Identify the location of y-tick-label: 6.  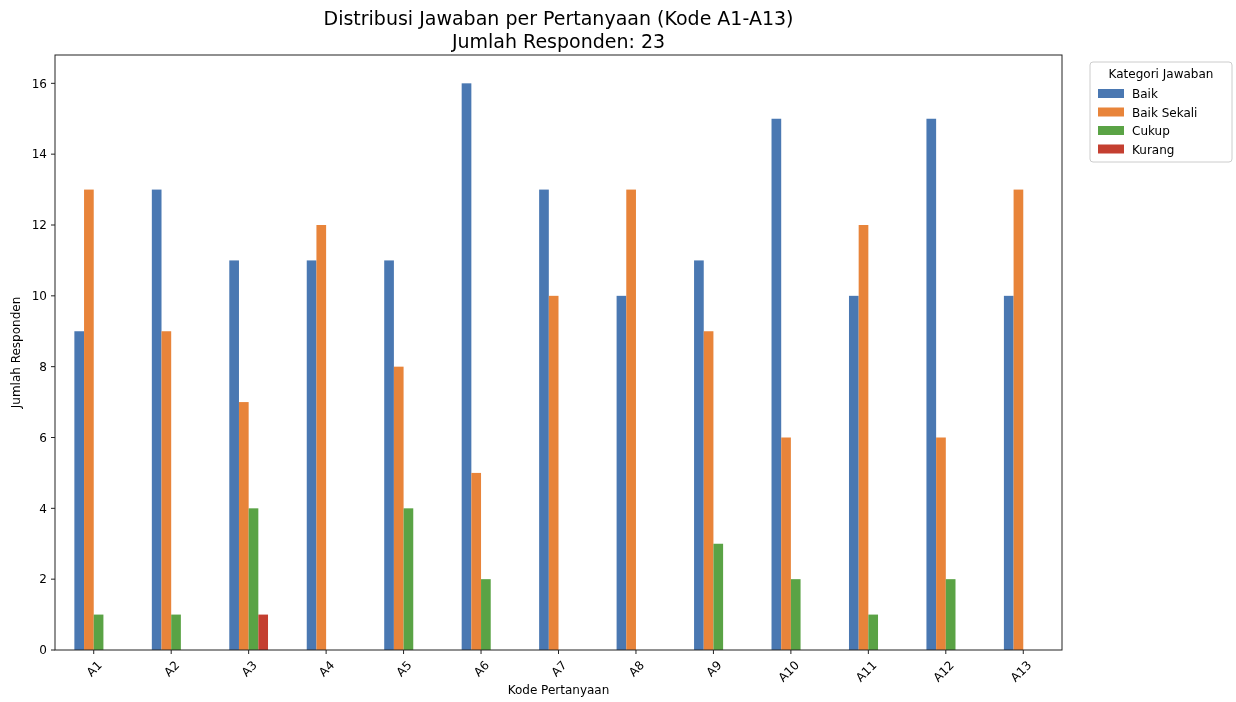
(43, 437).